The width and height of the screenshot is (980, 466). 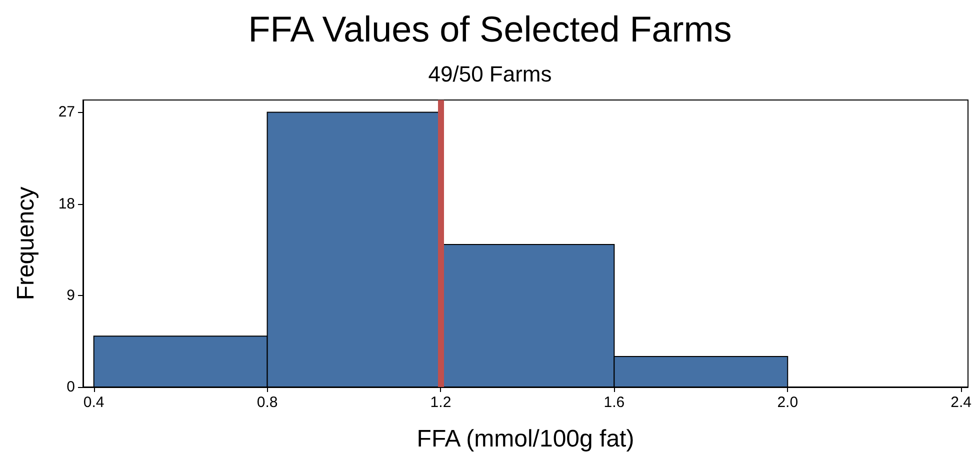 I want to click on x-tick-label: 2.0, so click(x=787, y=402).